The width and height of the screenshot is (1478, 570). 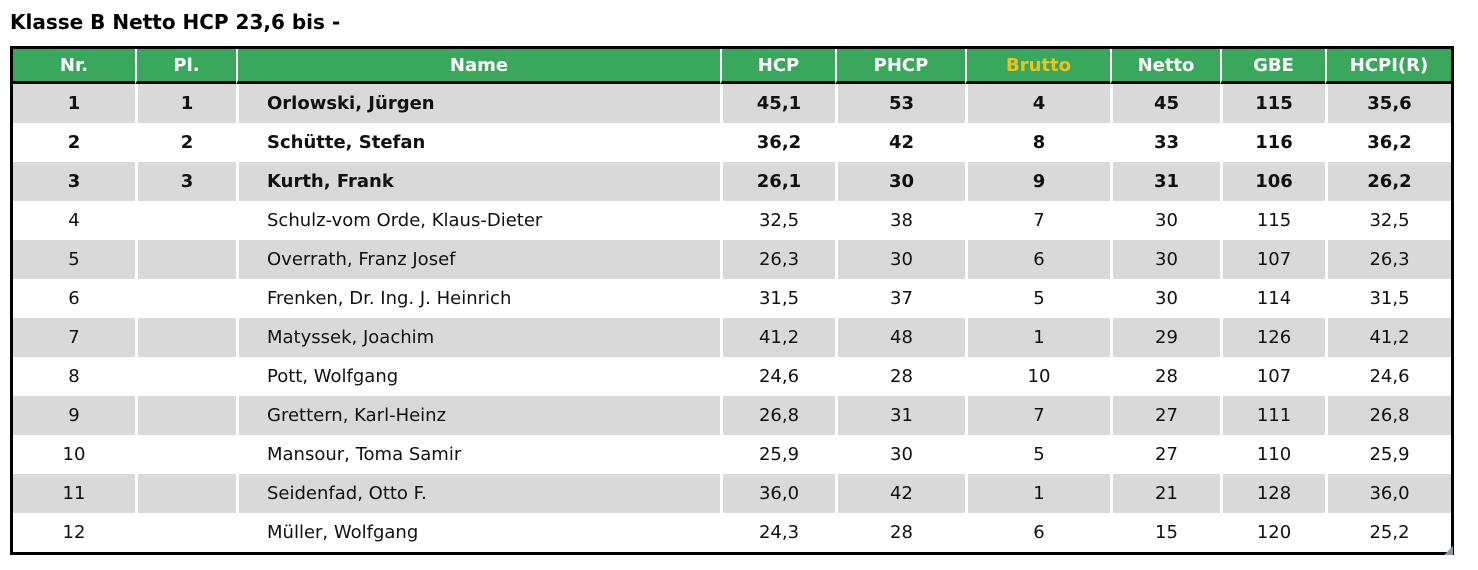 What do you see at coordinates (1388, 493) in the screenshot?
I see `cell-hcpi: 36,0` at bounding box center [1388, 493].